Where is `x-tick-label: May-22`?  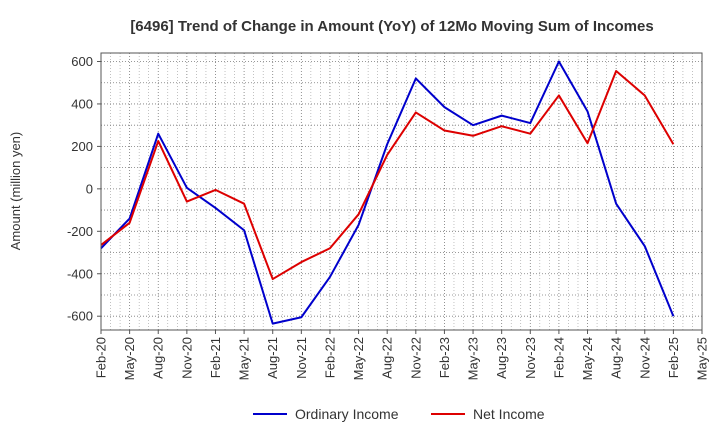 x-tick-label: May-22 is located at coordinates (358, 358).